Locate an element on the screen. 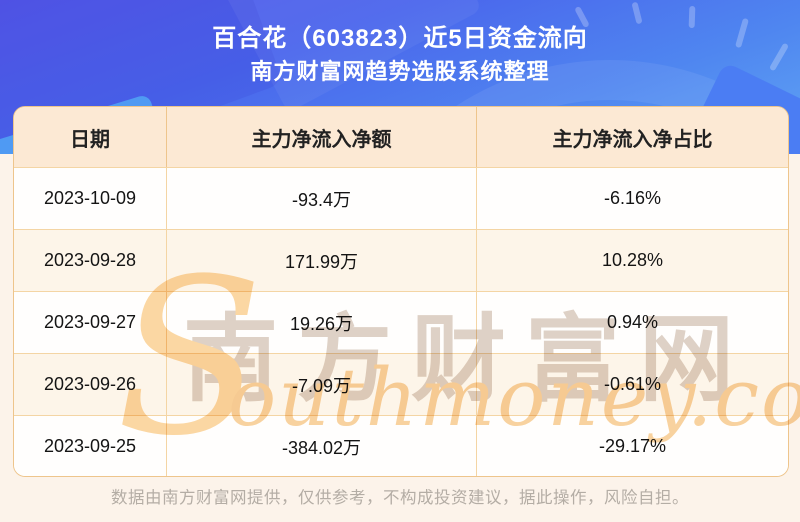  column-header-amount: 主力净流入净额 is located at coordinates (322, 137).